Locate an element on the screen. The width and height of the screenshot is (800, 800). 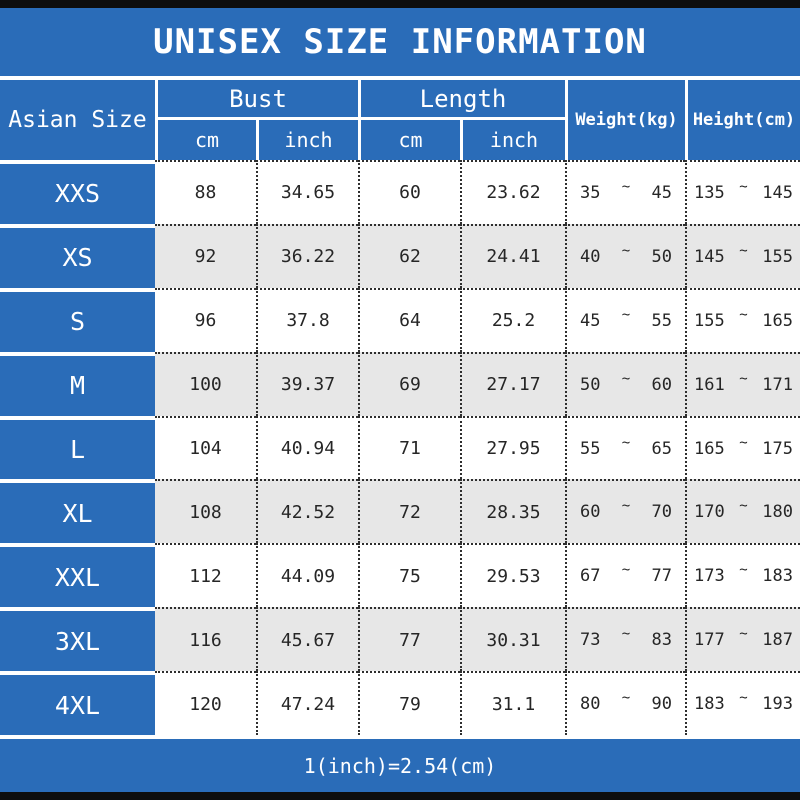
weight-min: 73 is located at coordinates (590, 640).